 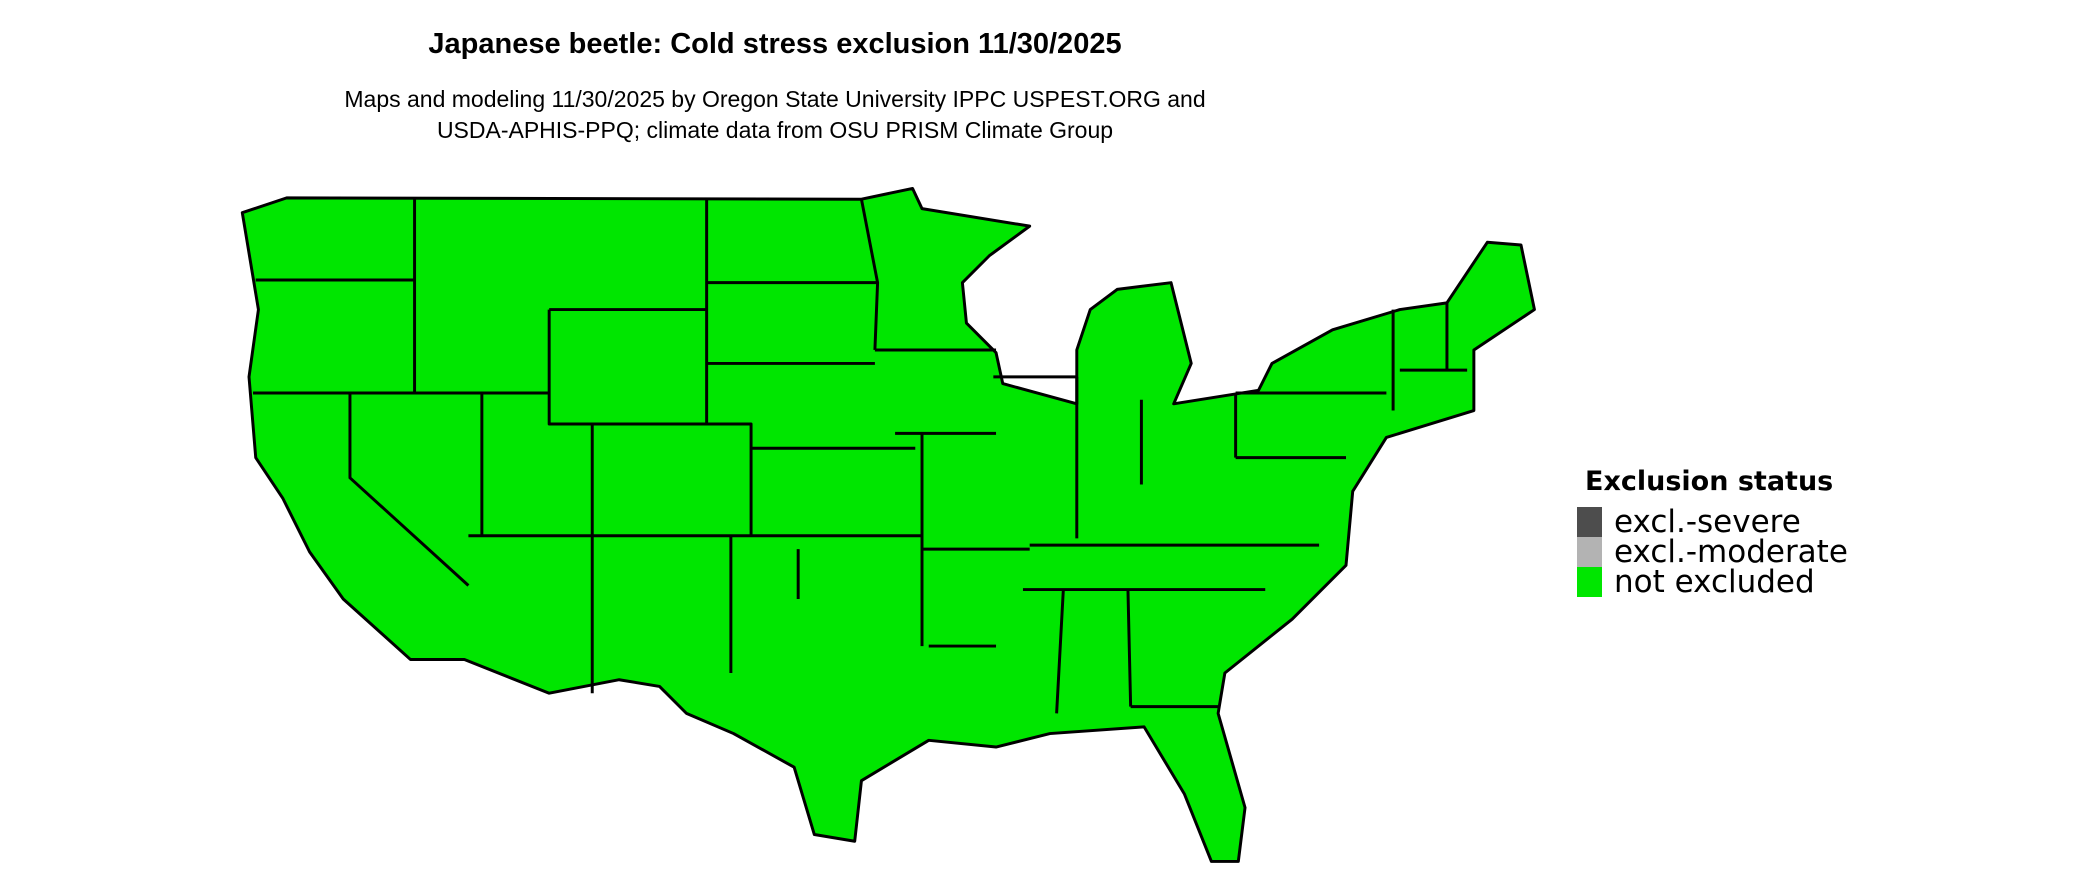 I want to click on legend-item-not-excluded: not excluded, so click(x=1712, y=582).